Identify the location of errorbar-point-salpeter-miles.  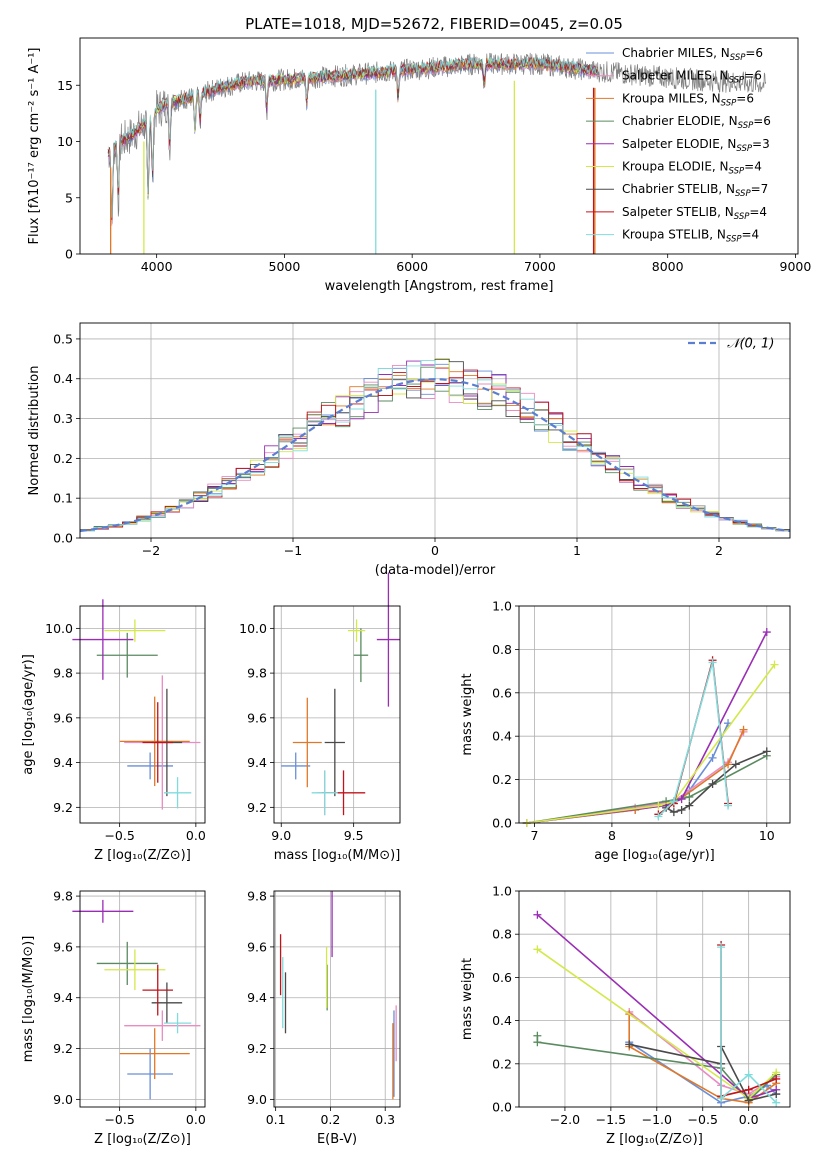
(162, 1025).